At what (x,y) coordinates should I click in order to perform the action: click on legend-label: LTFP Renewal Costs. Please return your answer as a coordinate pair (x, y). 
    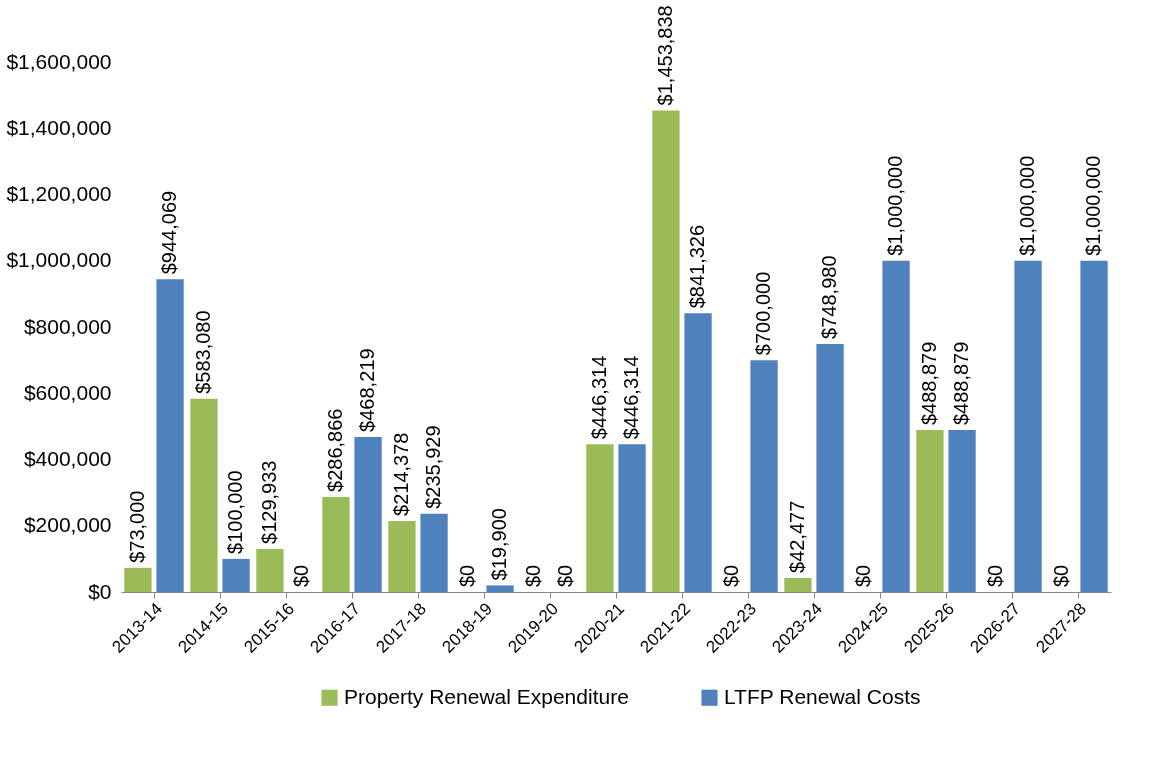
    Looking at the image, I should click on (822, 696).